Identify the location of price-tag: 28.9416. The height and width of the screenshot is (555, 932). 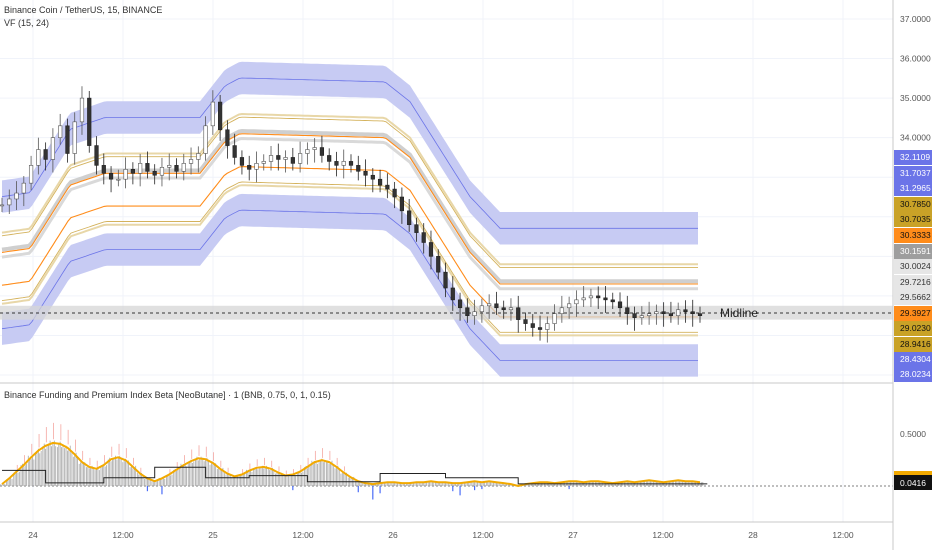
(913, 344).